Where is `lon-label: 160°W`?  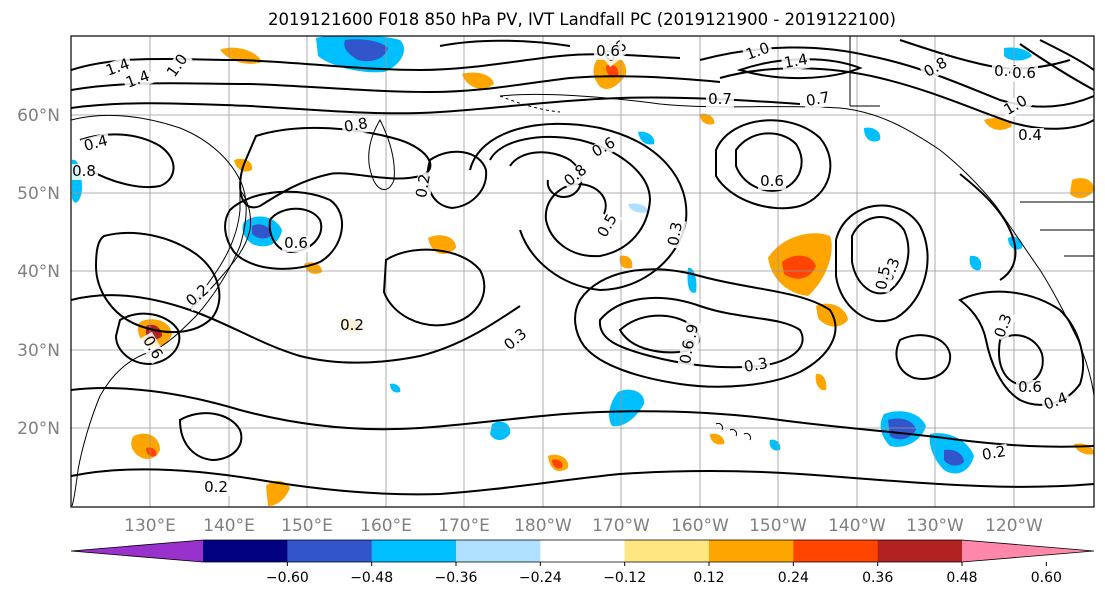
lon-label: 160°W is located at coordinates (700, 526).